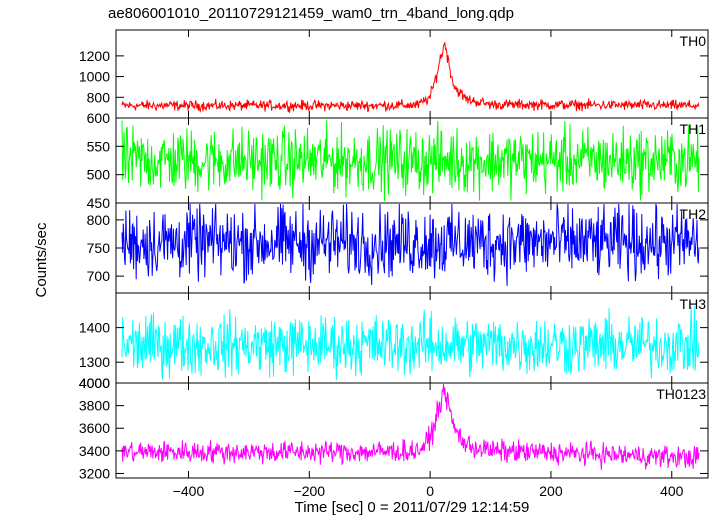 The image size is (717, 516). I want to click on series-line-th0123, so click(410, 426).